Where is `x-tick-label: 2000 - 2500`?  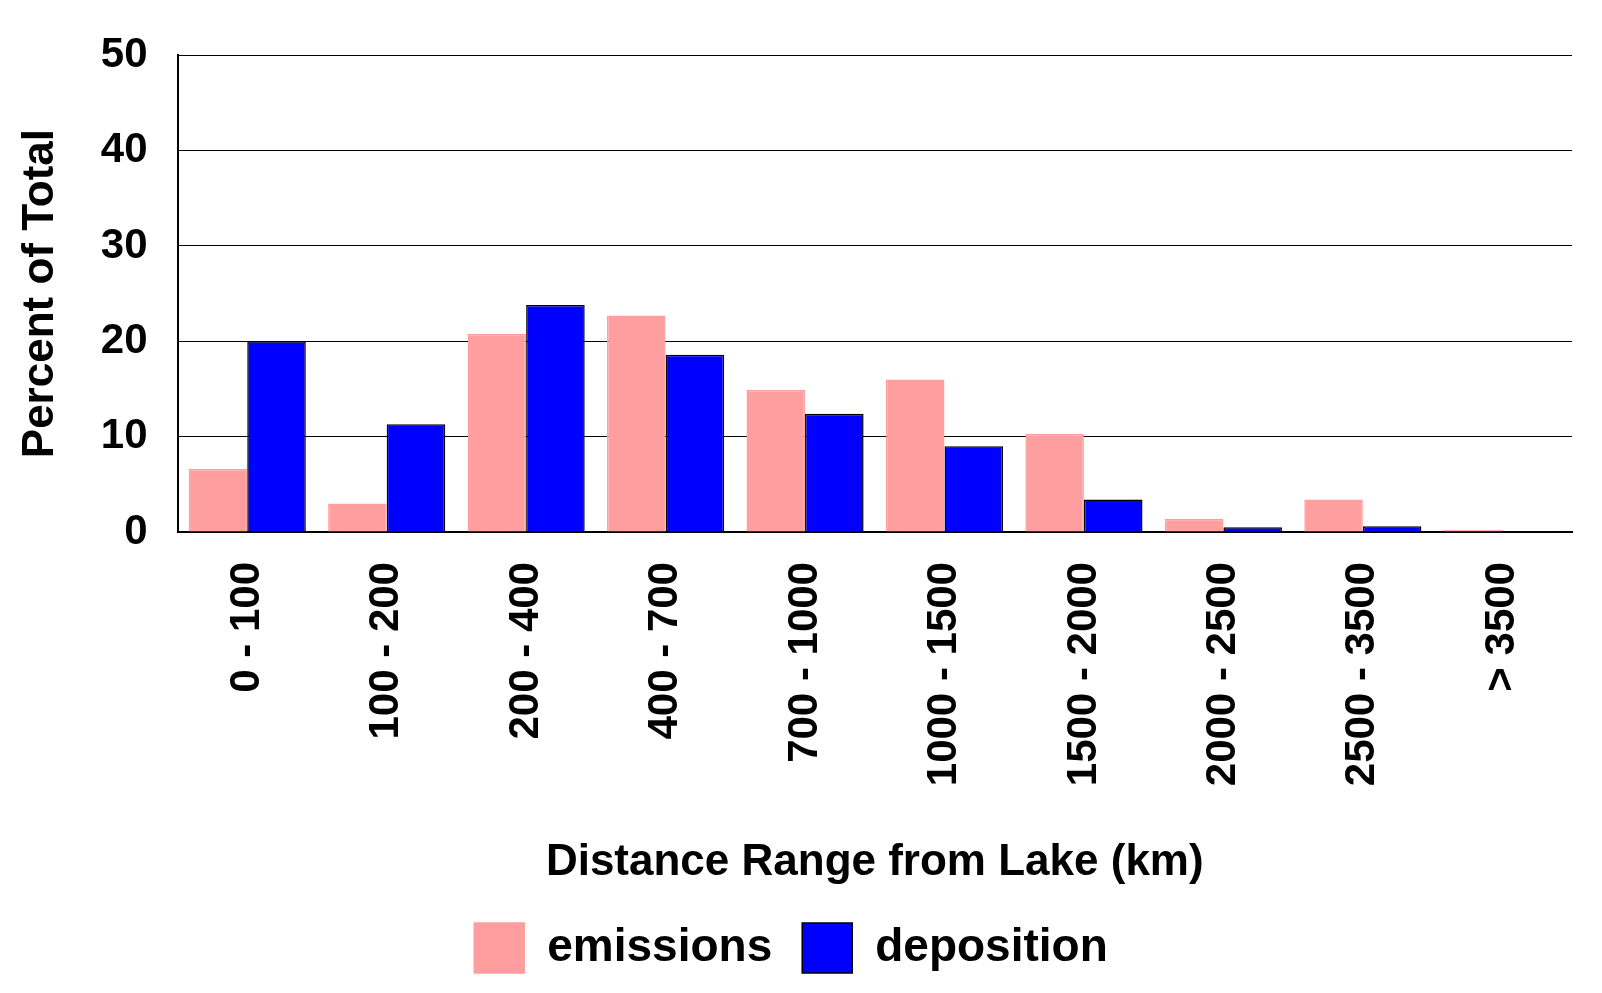 x-tick-label: 2000 - 2500 is located at coordinates (1220, 674).